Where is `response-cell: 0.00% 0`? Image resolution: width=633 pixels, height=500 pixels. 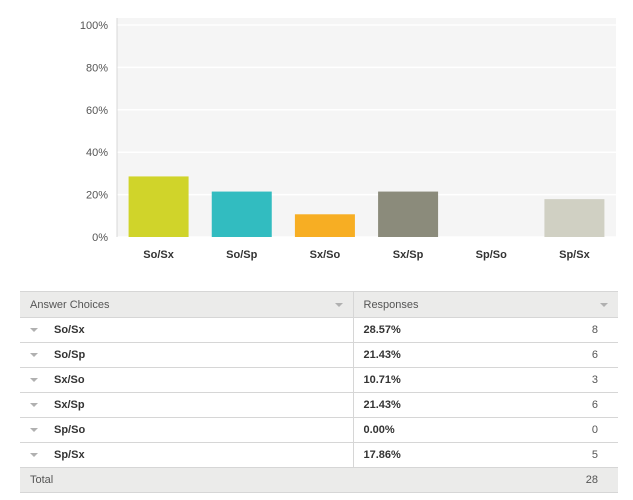 response-cell: 0.00% 0 is located at coordinates (485, 430).